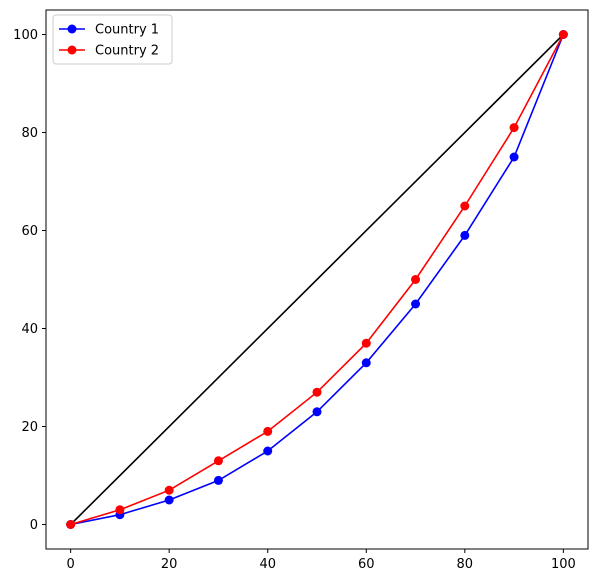  What do you see at coordinates (169, 564) in the screenshot?
I see `x-tick-label: 20` at bounding box center [169, 564].